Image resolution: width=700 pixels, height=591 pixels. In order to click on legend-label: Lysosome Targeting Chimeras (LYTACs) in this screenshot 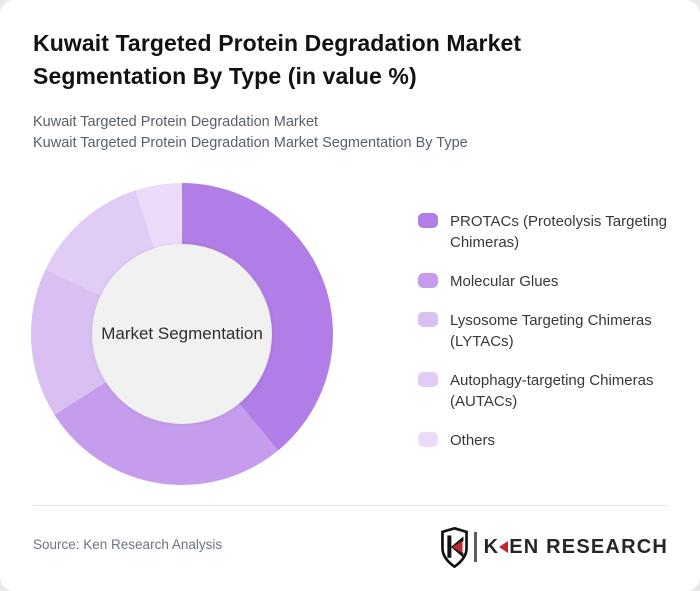, I will do `click(551, 331)`.